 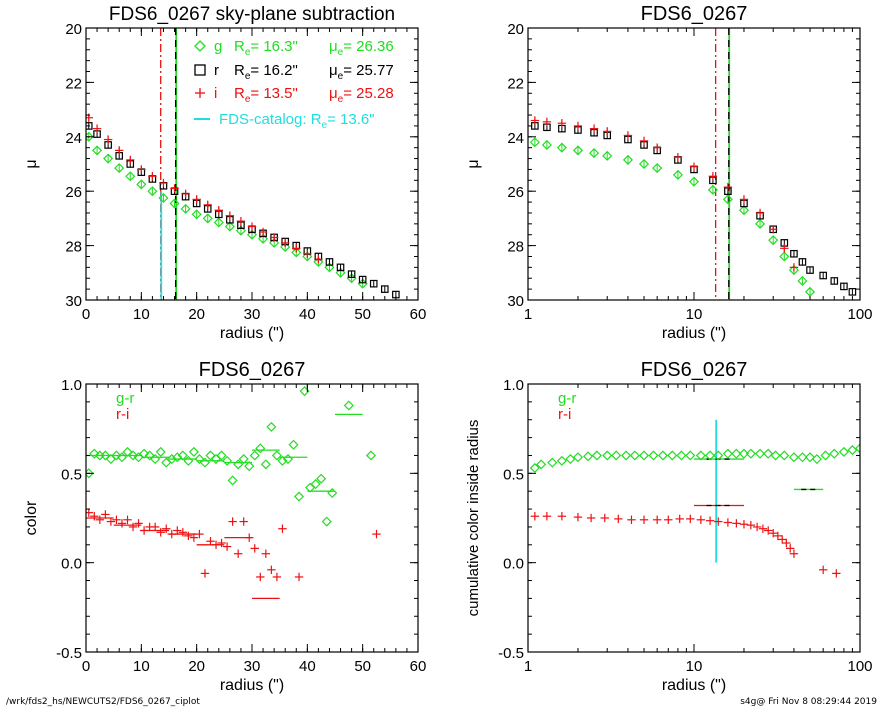 What do you see at coordinates (685, 545) in the screenshot?
I see `series-r-i` at bounding box center [685, 545].